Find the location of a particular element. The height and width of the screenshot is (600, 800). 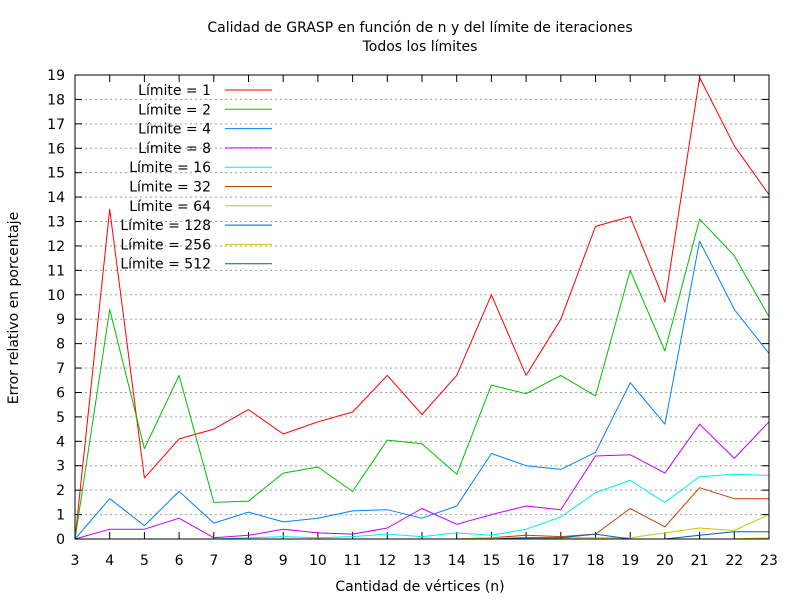

x-tick-label: 15 is located at coordinates (491, 561).